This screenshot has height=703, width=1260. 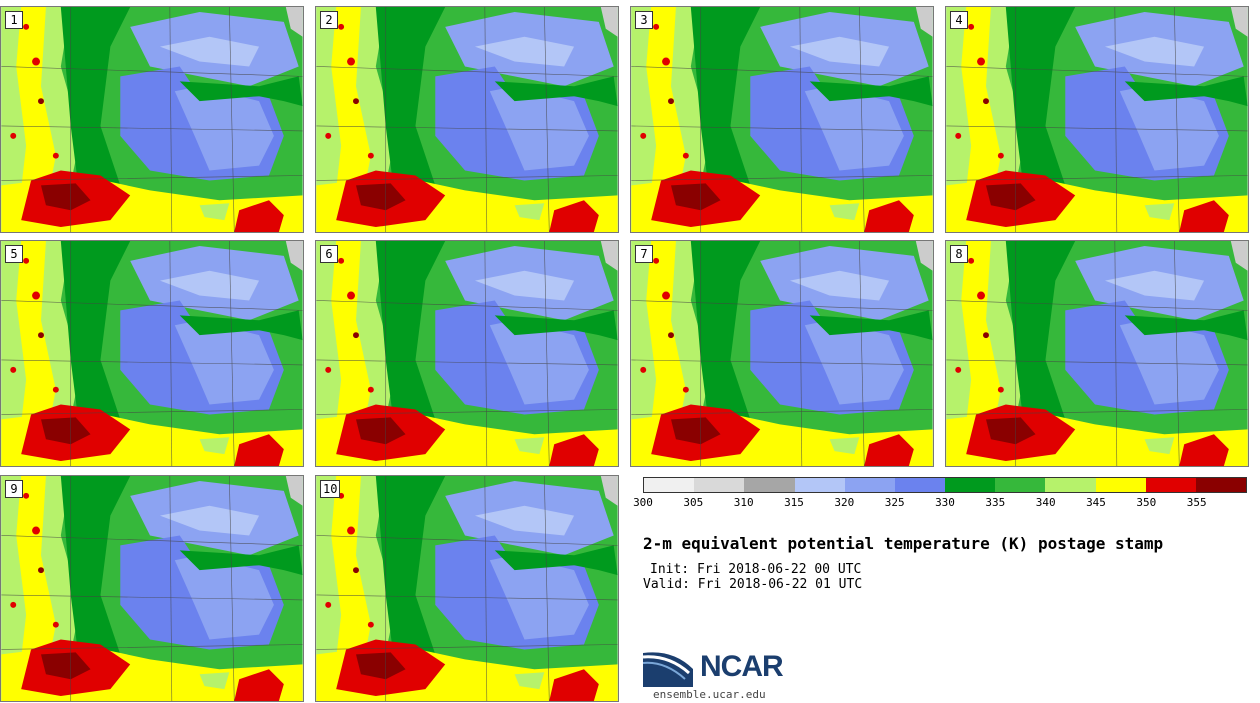 I want to click on ncar-logo-icon, so click(x=668, y=669).